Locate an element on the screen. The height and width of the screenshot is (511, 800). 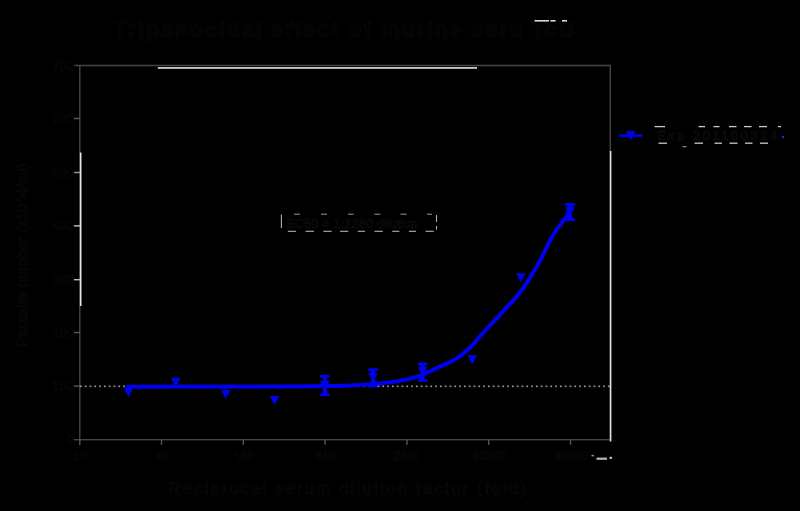
svg-text: 300 is located at coordinates (63, 279).